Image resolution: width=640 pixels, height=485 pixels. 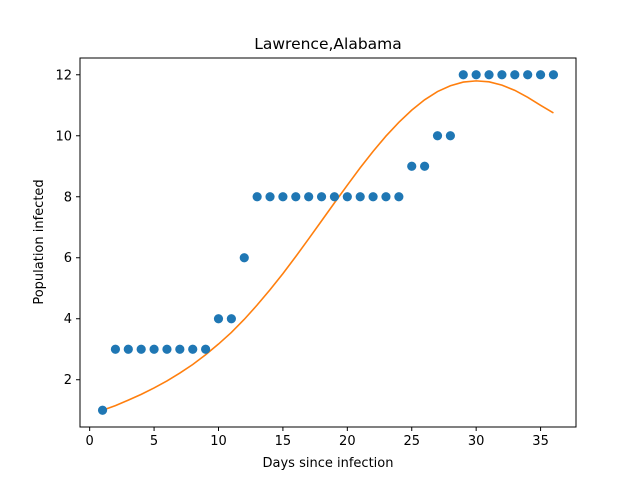 What do you see at coordinates (328, 463) in the screenshot?
I see `x-axis-label: Days since infection` at bounding box center [328, 463].